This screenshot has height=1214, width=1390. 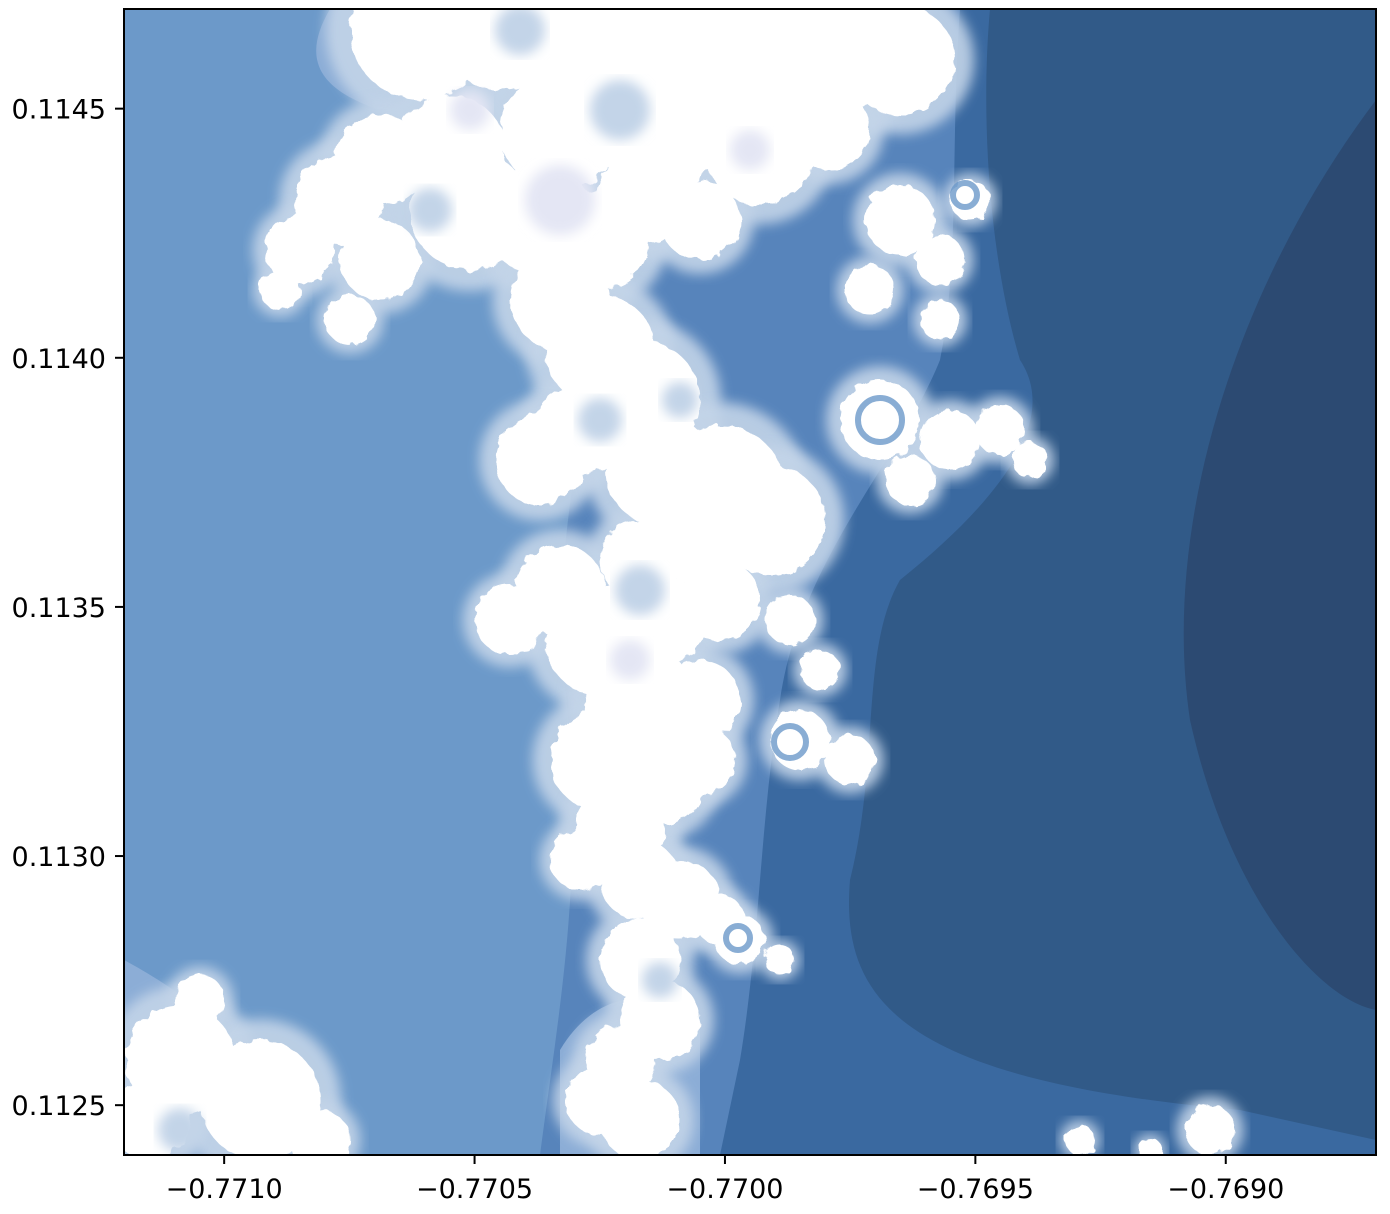 What do you see at coordinates (59, 608) in the screenshot?
I see `y-tick-label: 0.1135` at bounding box center [59, 608].